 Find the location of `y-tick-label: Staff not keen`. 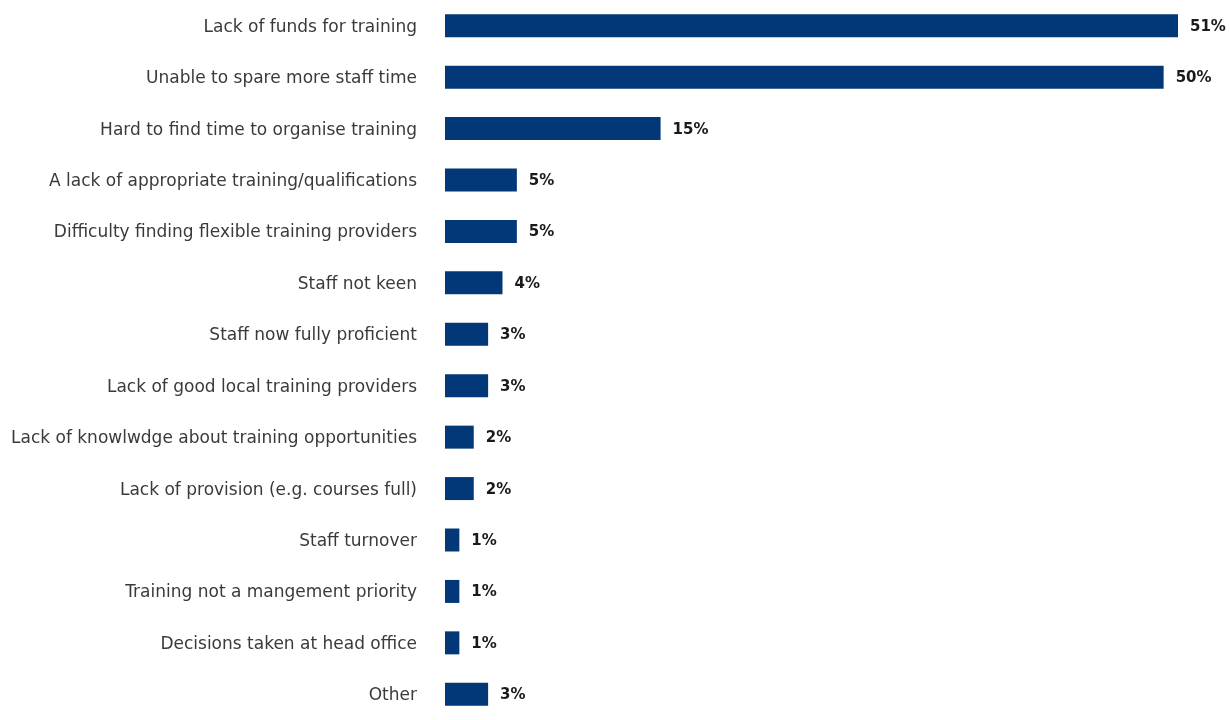

y-tick-label: Staff not keen is located at coordinates (357, 282).